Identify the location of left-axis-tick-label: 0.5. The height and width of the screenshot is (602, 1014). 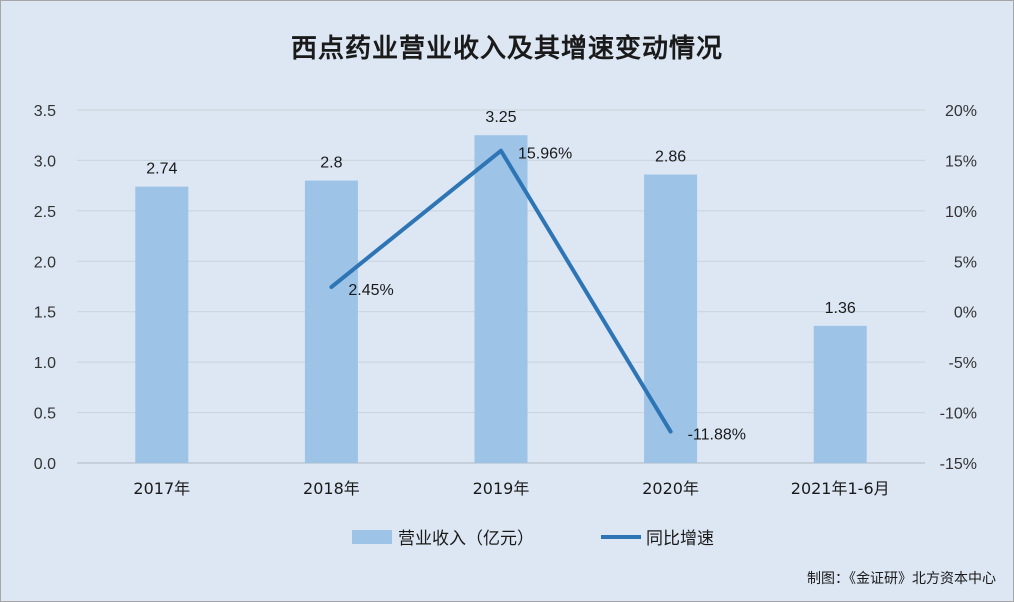
(45, 414).